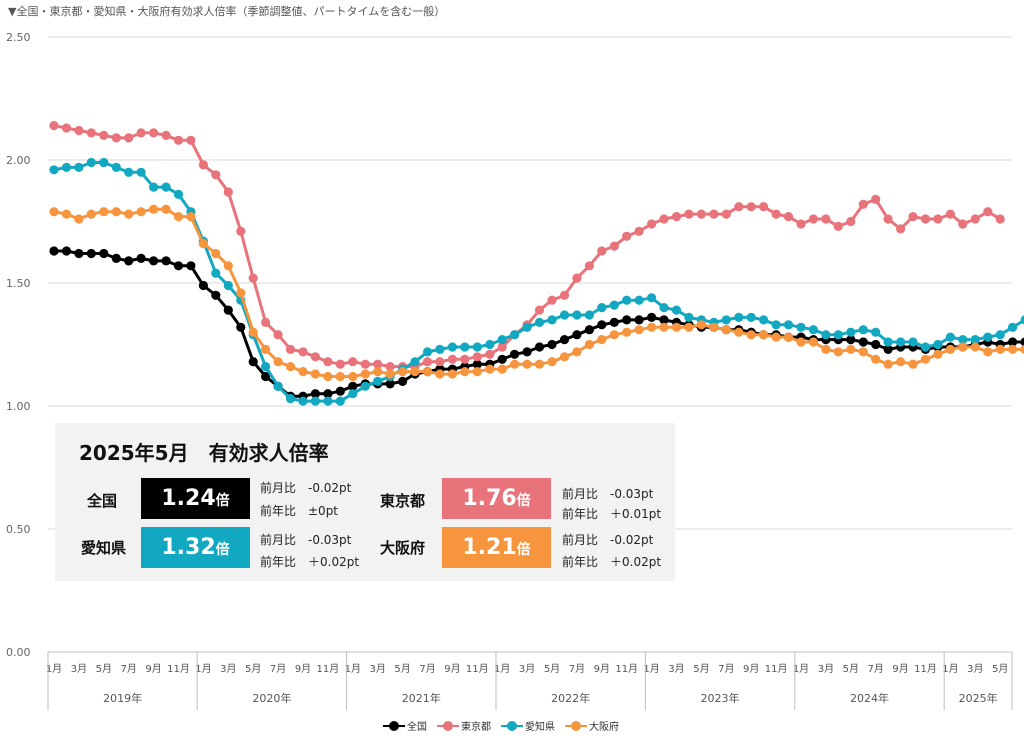 The height and width of the screenshot is (748, 1024). Describe the element at coordinates (612, 514) in the screenshot. I see `summary-yoy-tokyo: 前年比 ＋0.01pt` at that location.